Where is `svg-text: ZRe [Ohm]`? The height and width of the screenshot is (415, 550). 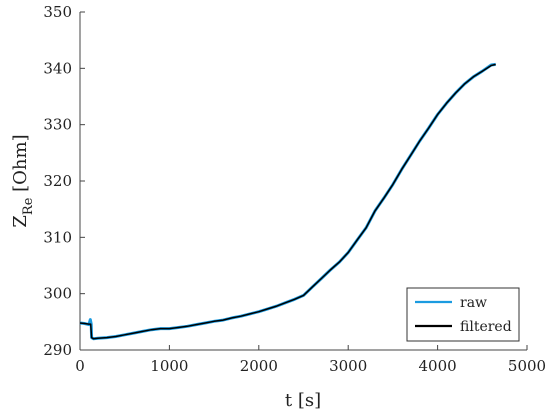 svg-text: ZRe [Ohm] is located at coordinates (23, 180).